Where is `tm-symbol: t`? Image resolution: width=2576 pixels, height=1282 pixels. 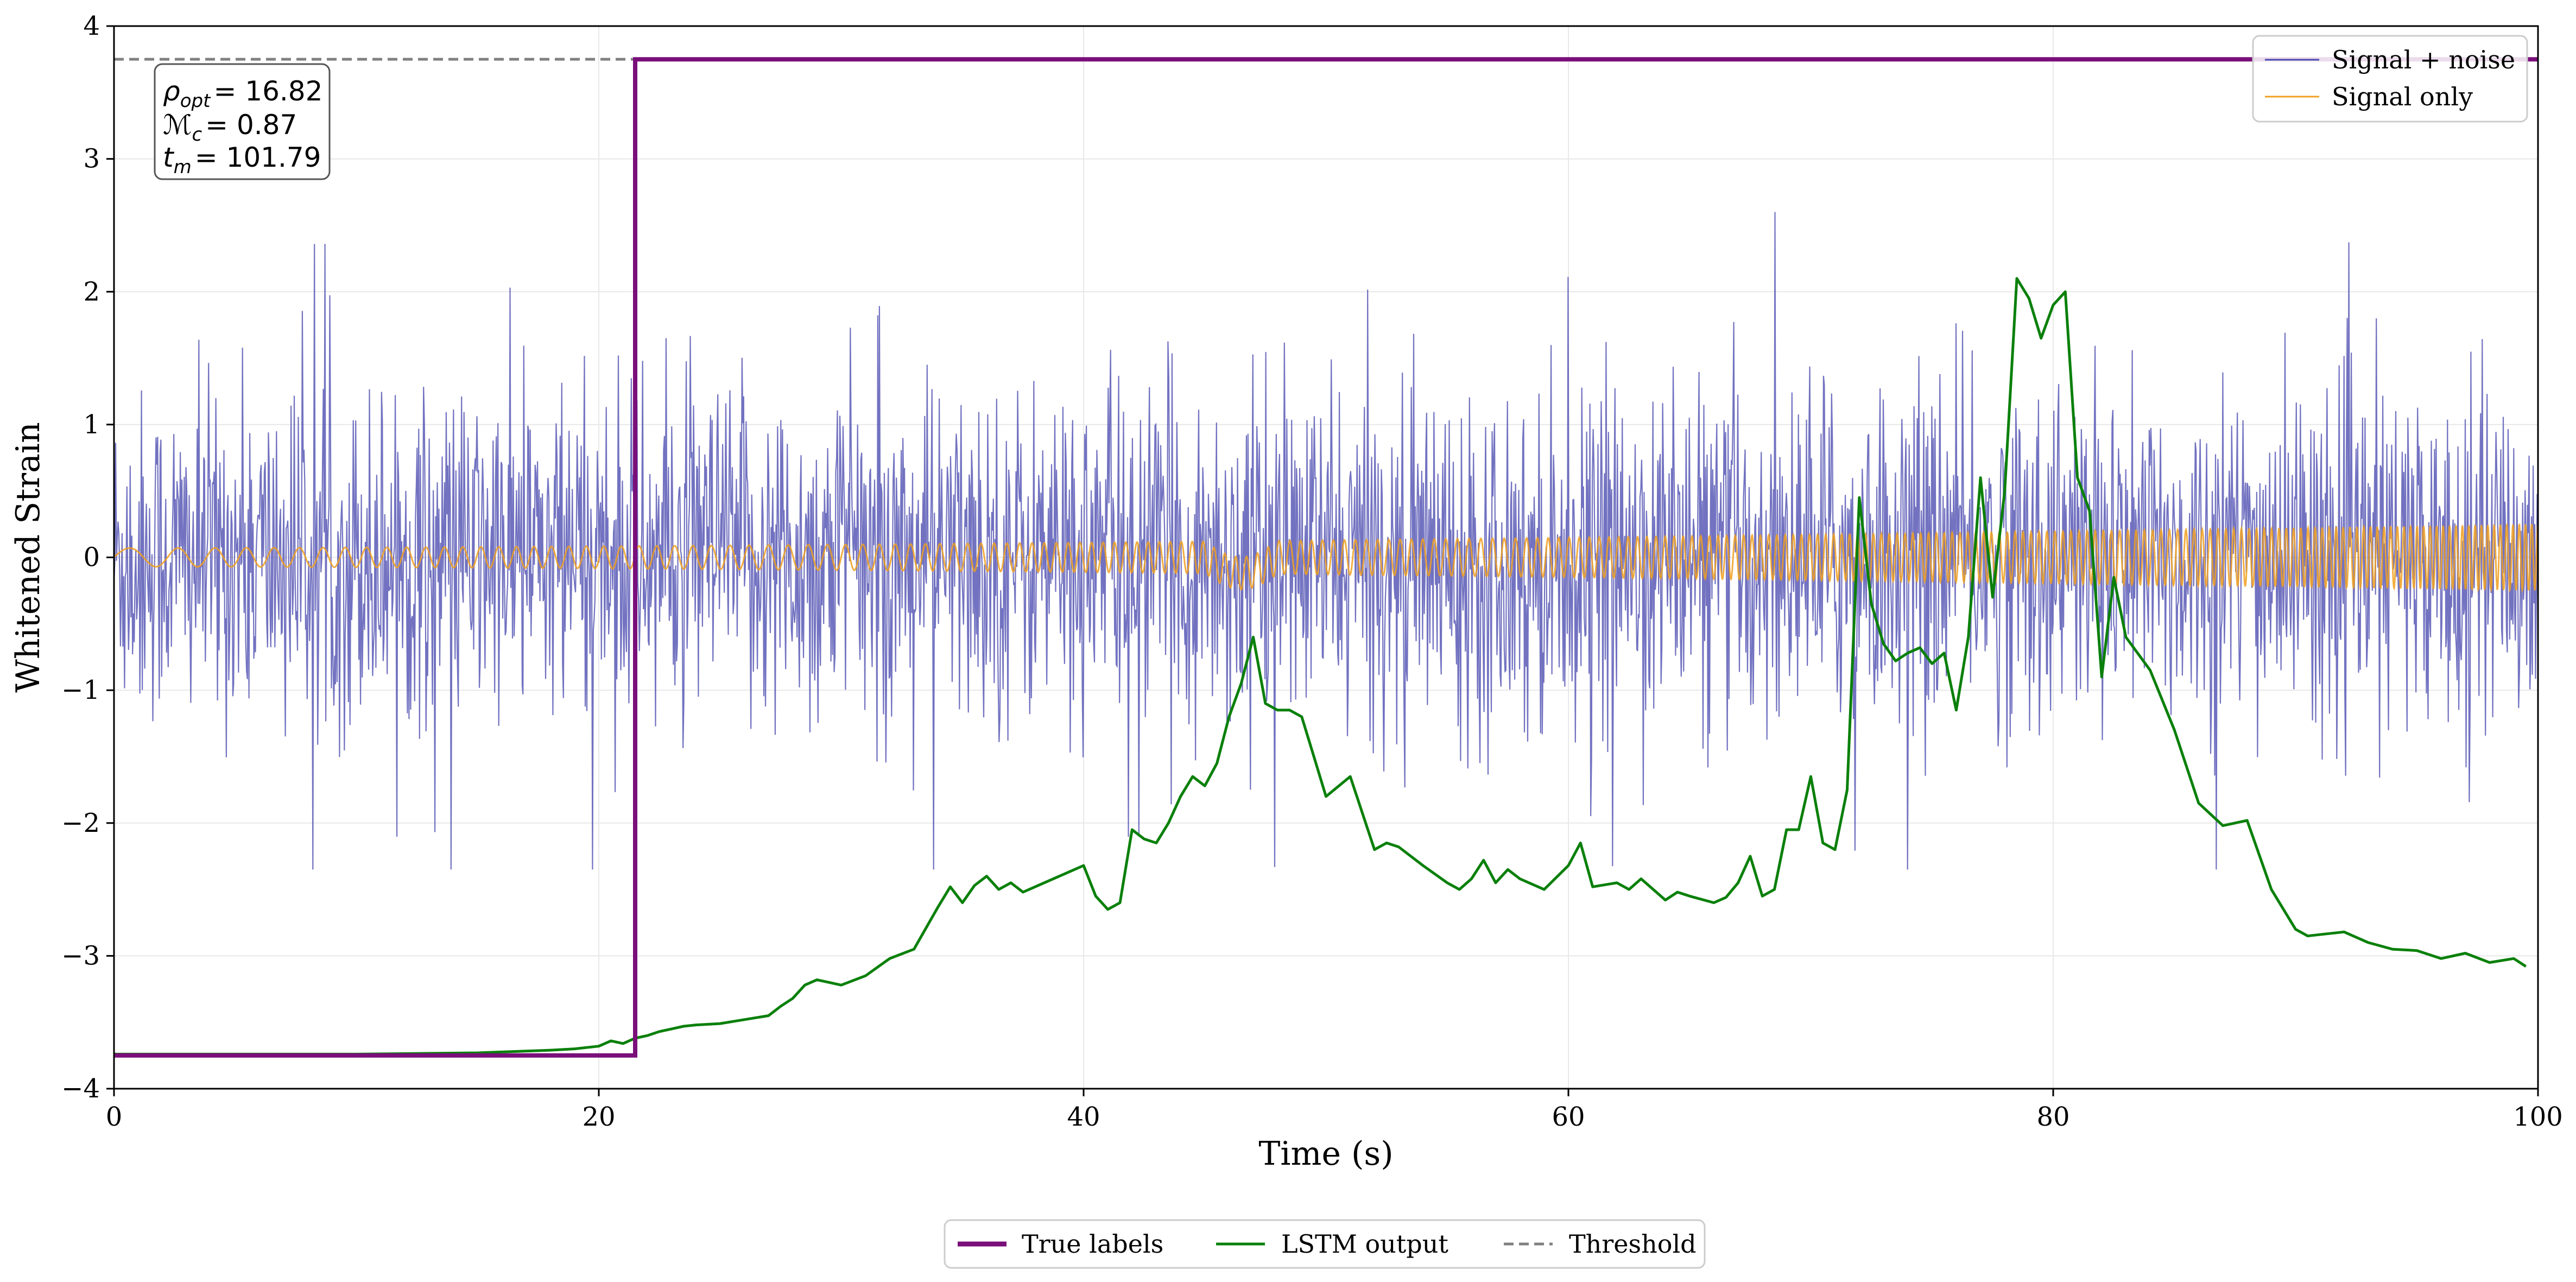 tm-symbol: t is located at coordinates (169, 157).